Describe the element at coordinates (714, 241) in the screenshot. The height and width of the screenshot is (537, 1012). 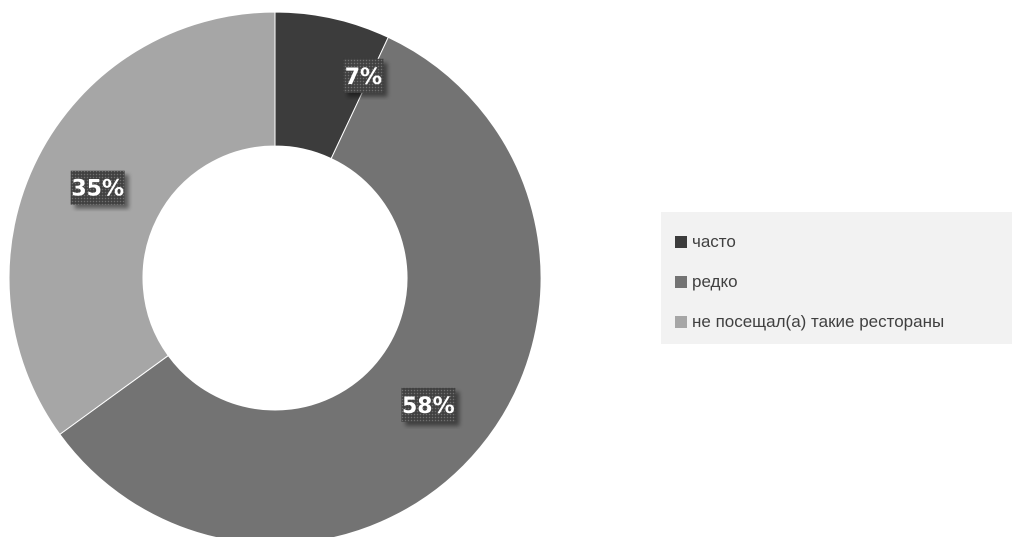
I see `legend-label-often: часто` at that location.